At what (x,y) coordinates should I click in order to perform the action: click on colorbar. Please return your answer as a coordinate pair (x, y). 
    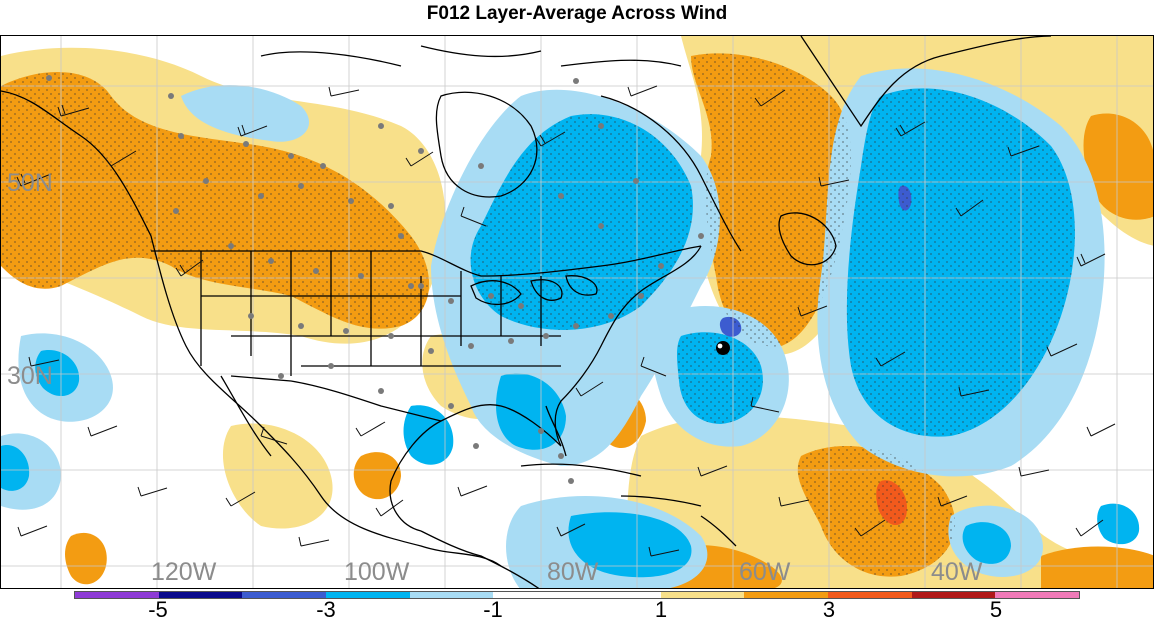
    Looking at the image, I should click on (577, 595).